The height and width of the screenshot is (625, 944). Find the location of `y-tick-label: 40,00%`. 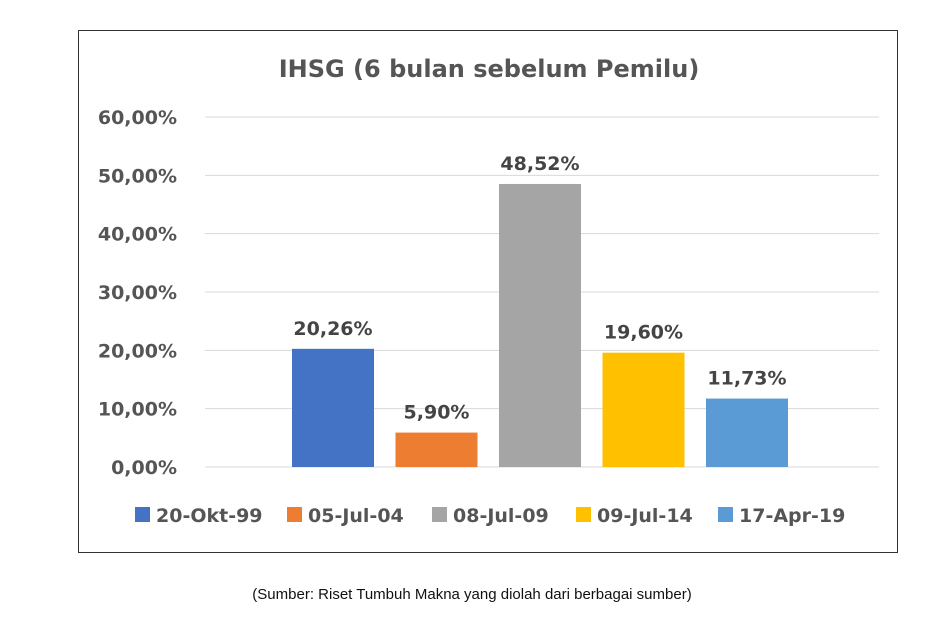

y-tick-label: 40,00% is located at coordinates (137, 235).